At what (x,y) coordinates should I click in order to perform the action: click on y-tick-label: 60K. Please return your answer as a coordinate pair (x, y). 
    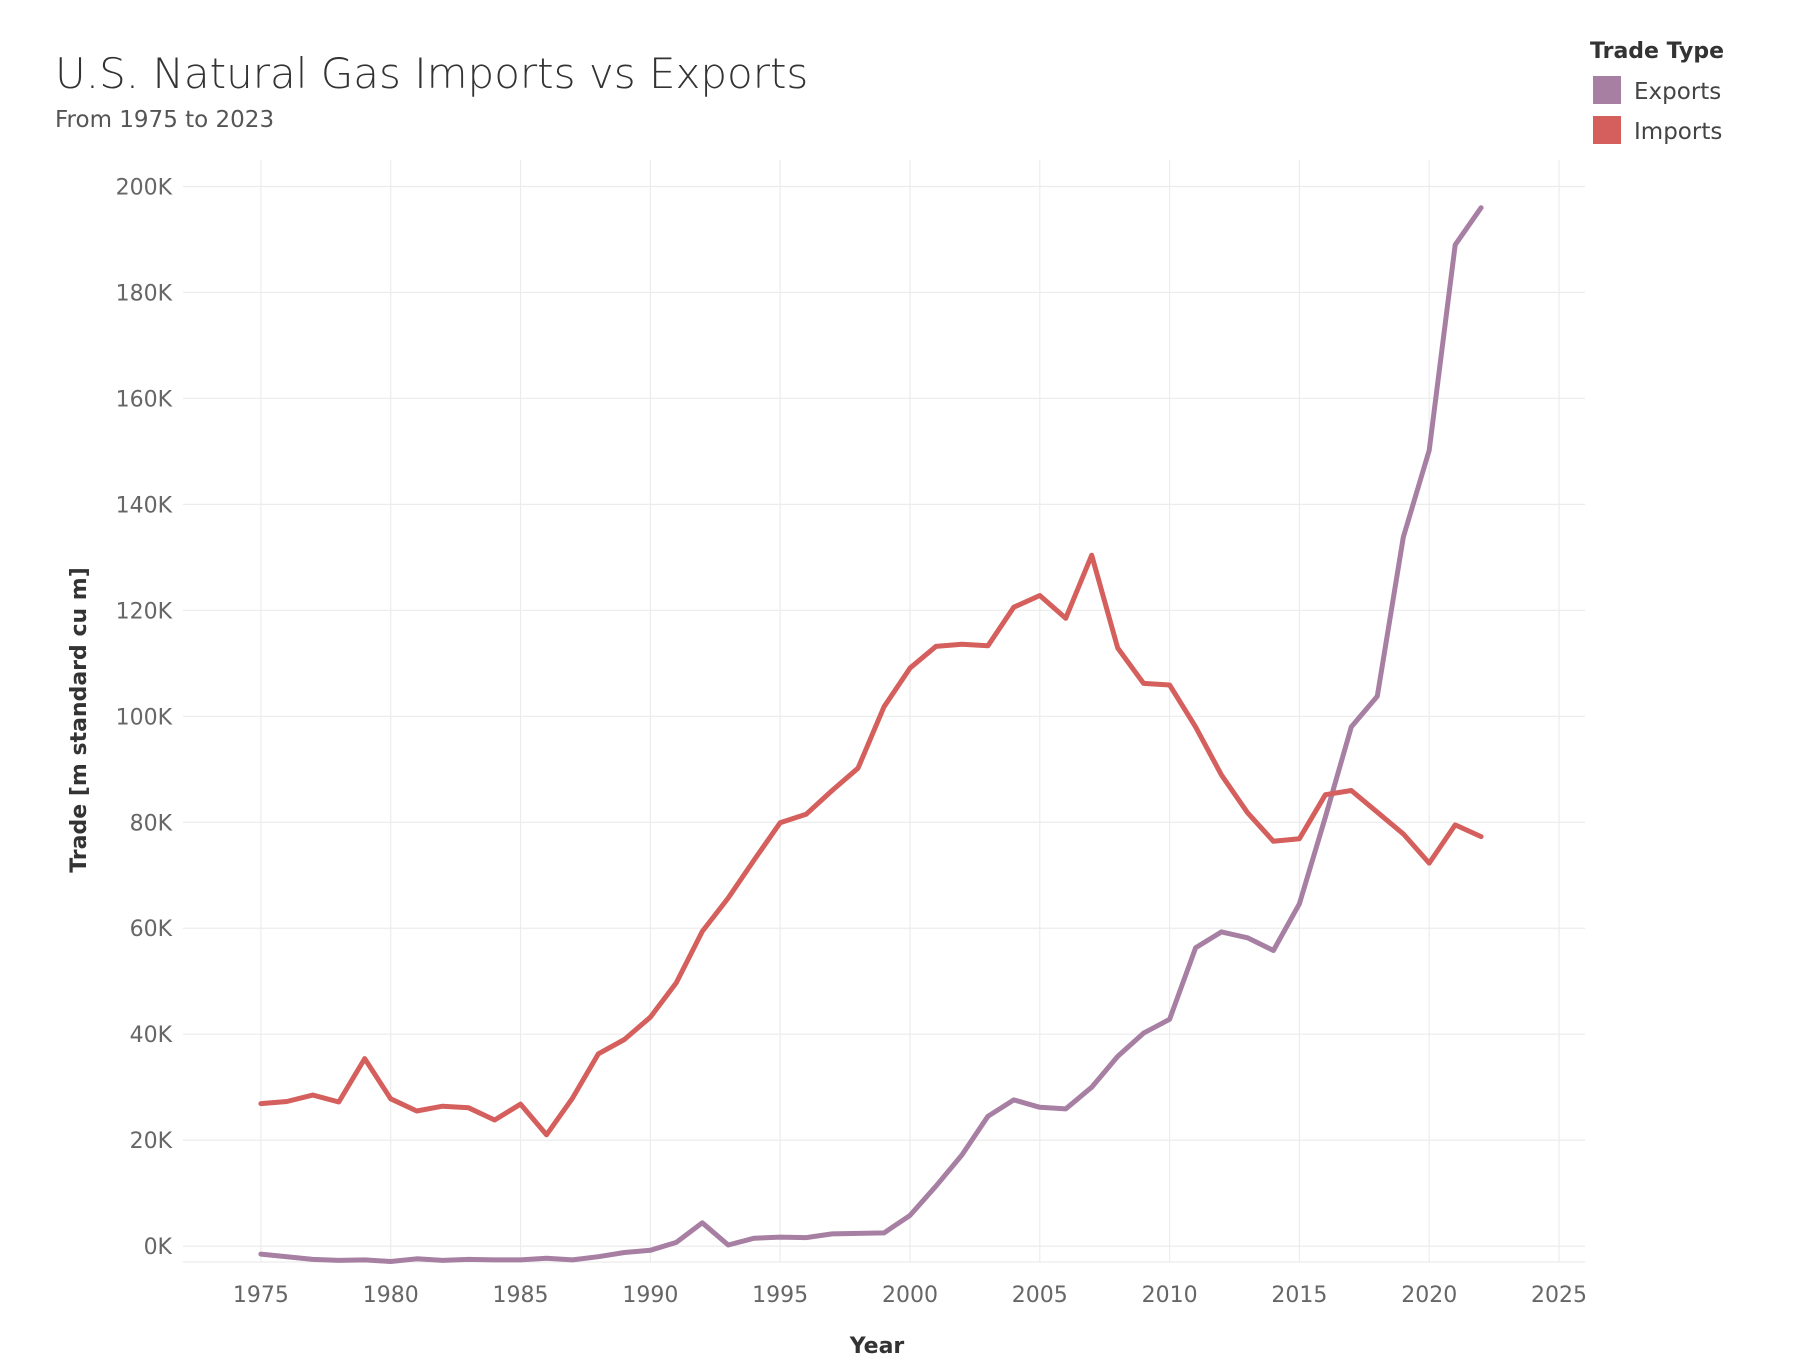
    Looking at the image, I should click on (151, 929).